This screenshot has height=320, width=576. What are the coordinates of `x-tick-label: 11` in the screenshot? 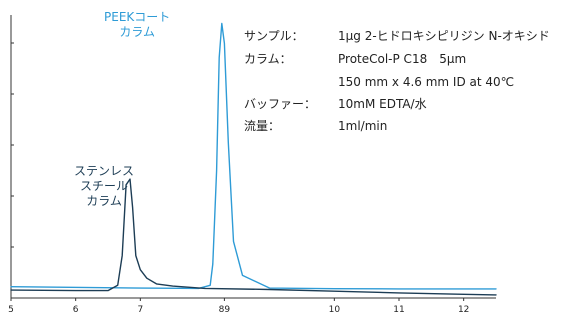 It's located at (398, 310).